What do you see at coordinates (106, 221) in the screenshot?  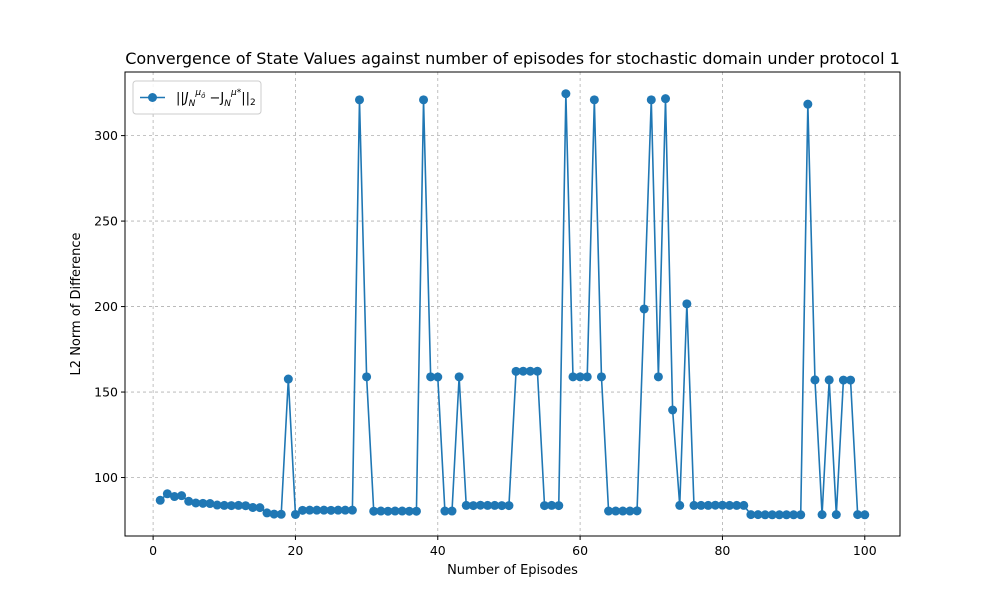 I see `y-tick-label: 250` at bounding box center [106, 221].